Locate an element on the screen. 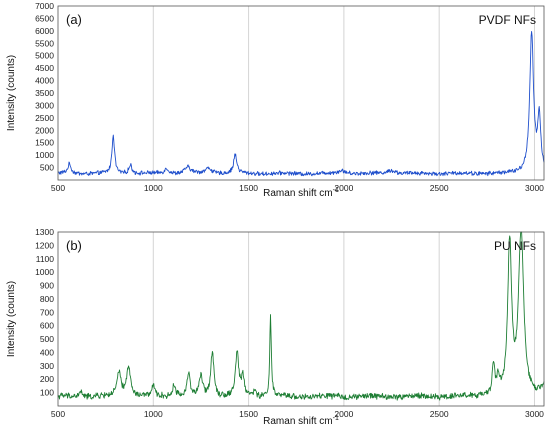 This screenshot has height=448, width=550. y-tick-label-a-4500: 4500 is located at coordinates (44, 68).